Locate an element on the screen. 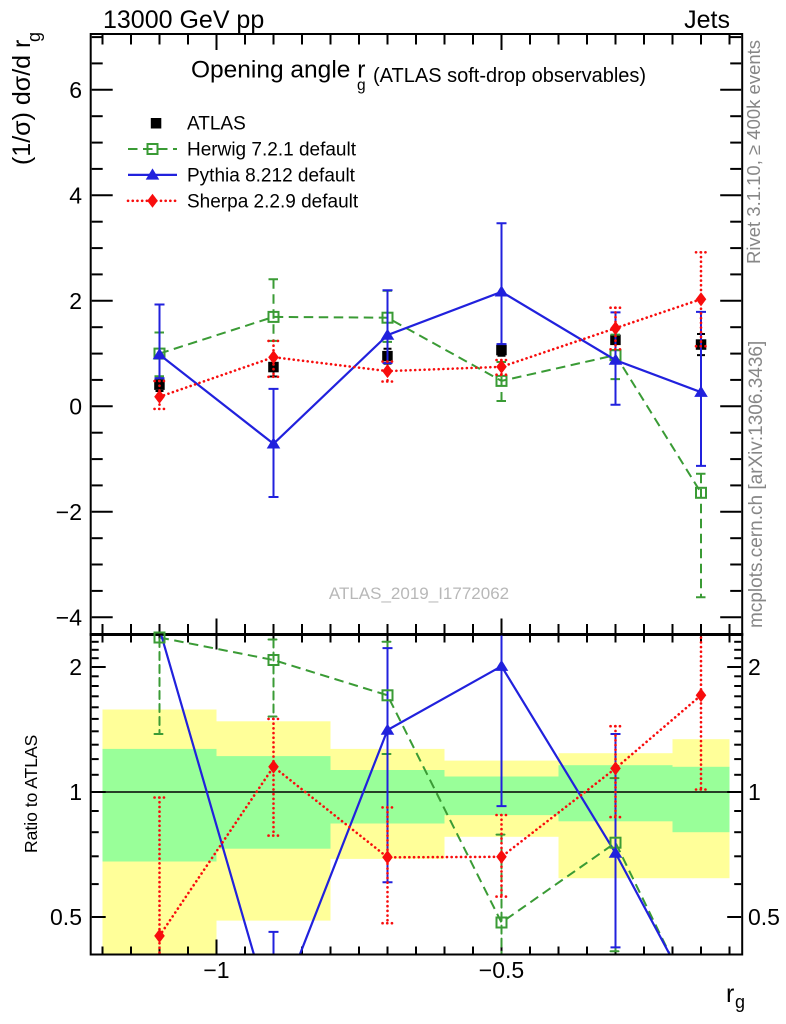 The width and height of the screenshot is (786, 1024). svg-text: Pythia 8.212 default is located at coordinates (271, 175).